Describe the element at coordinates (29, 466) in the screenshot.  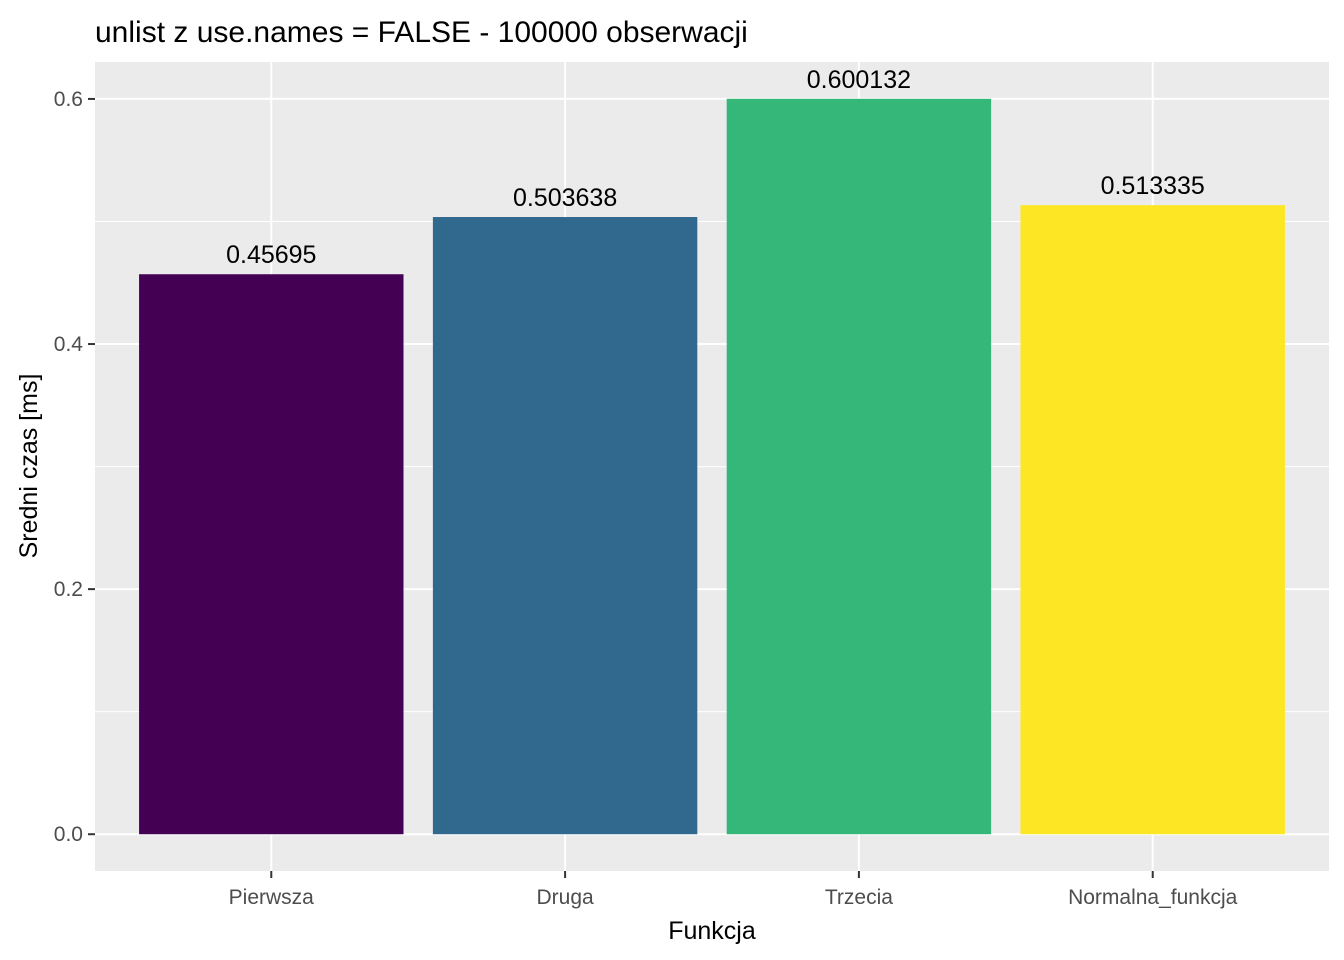
I see `y-axis-title: Sredni czas [ms]` at that location.